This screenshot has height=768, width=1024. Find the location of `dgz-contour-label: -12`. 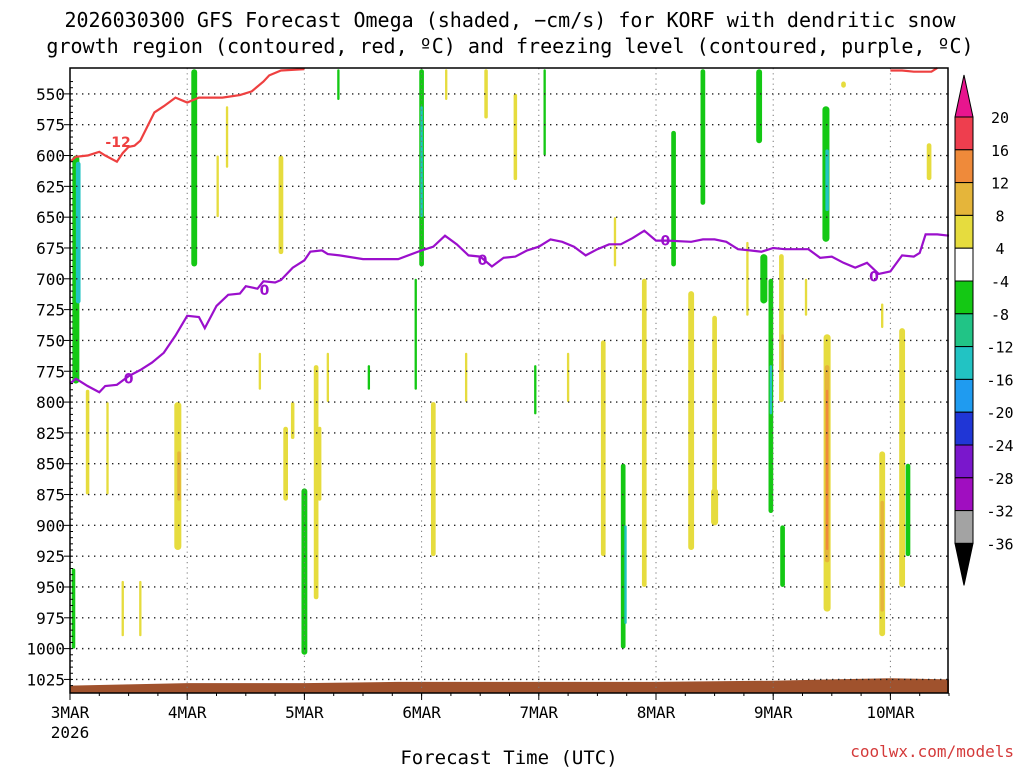

dgz-contour-label: -12 is located at coordinates (117, 143).